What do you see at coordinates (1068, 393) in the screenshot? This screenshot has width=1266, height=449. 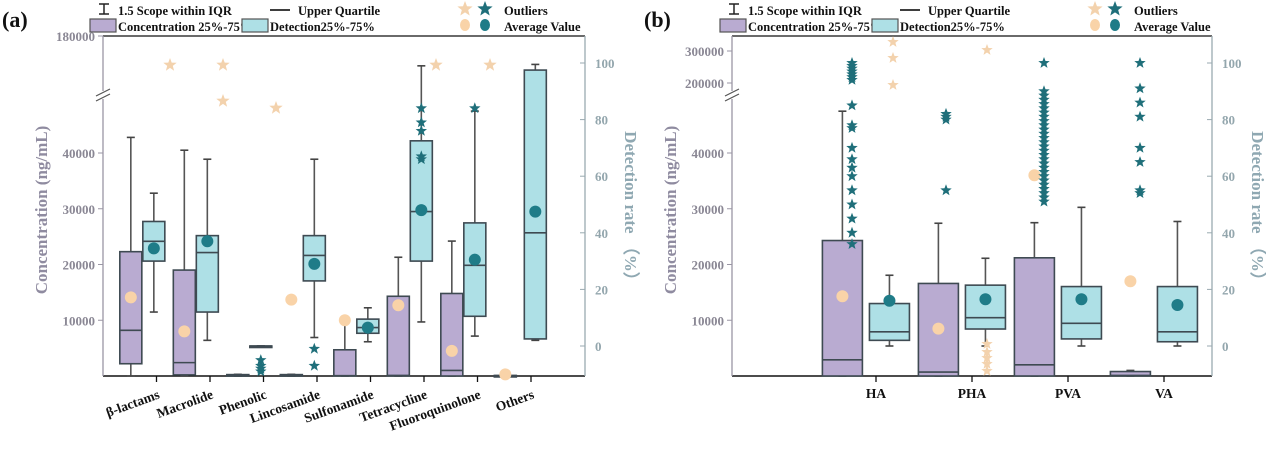 I see `category-label: PVA` at bounding box center [1068, 393].